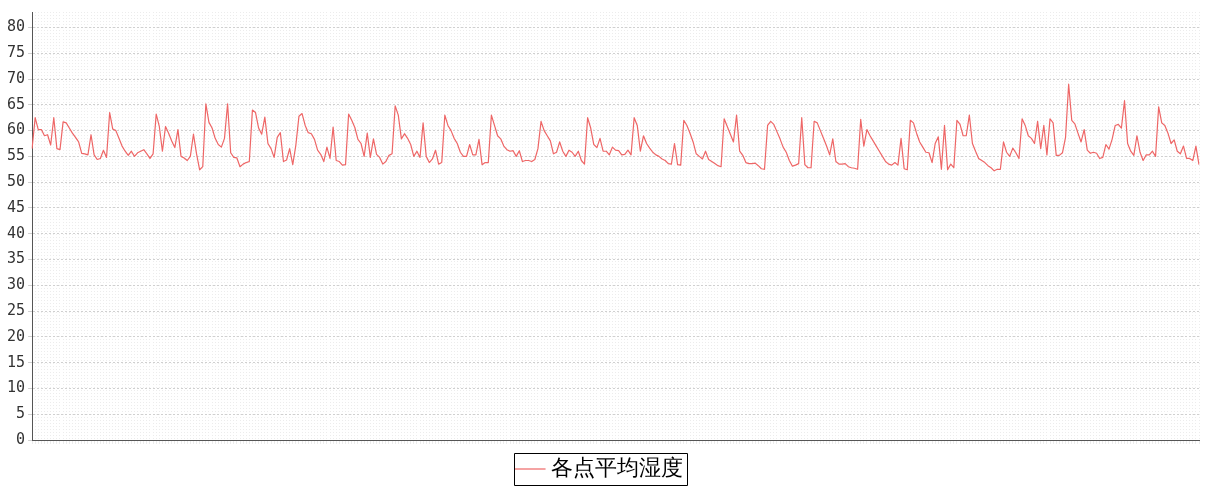 The height and width of the screenshot is (500, 1207). What do you see at coordinates (16, 155) in the screenshot?
I see `y-tick-label: 55` at bounding box center [16, 155].